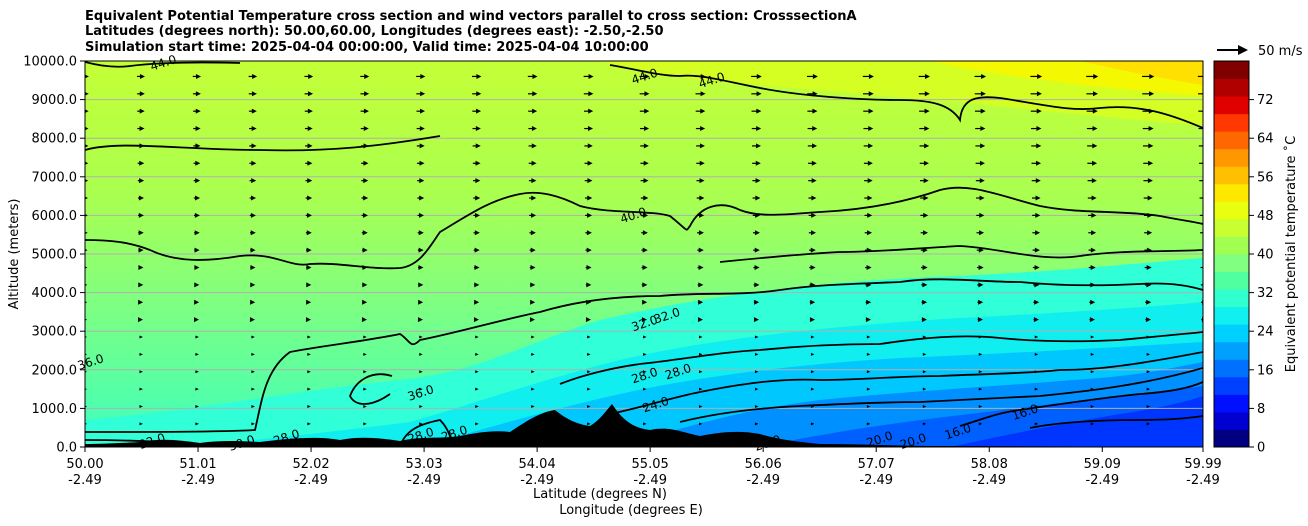 The image size is (1308, 526). I want to click on x-tick-lon-8: -2.49, so click(989, 480).